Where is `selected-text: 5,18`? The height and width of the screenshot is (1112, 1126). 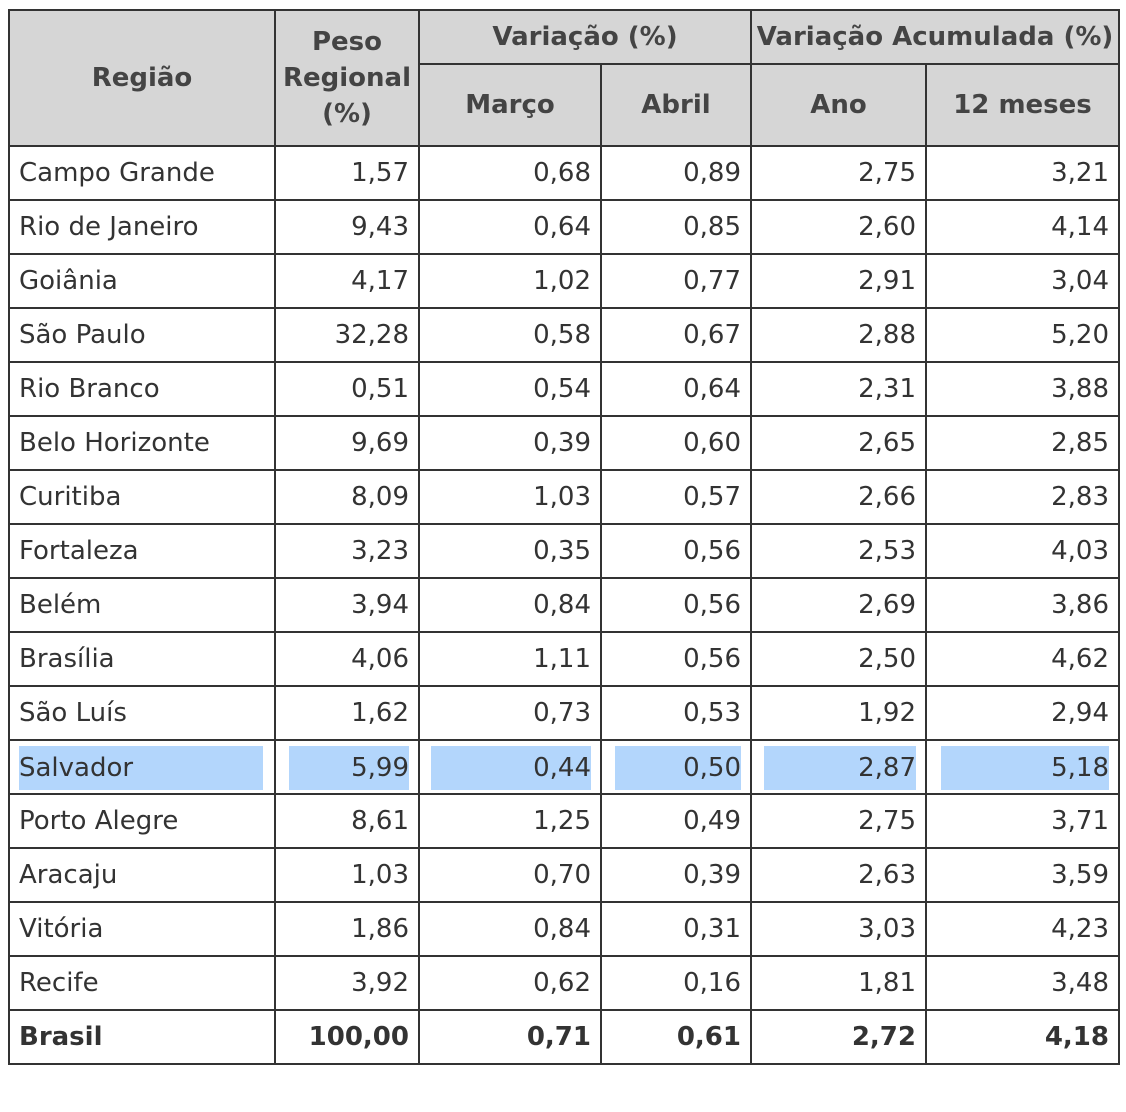 selected-text: 5,18 is located at coordinates (1025, 767).